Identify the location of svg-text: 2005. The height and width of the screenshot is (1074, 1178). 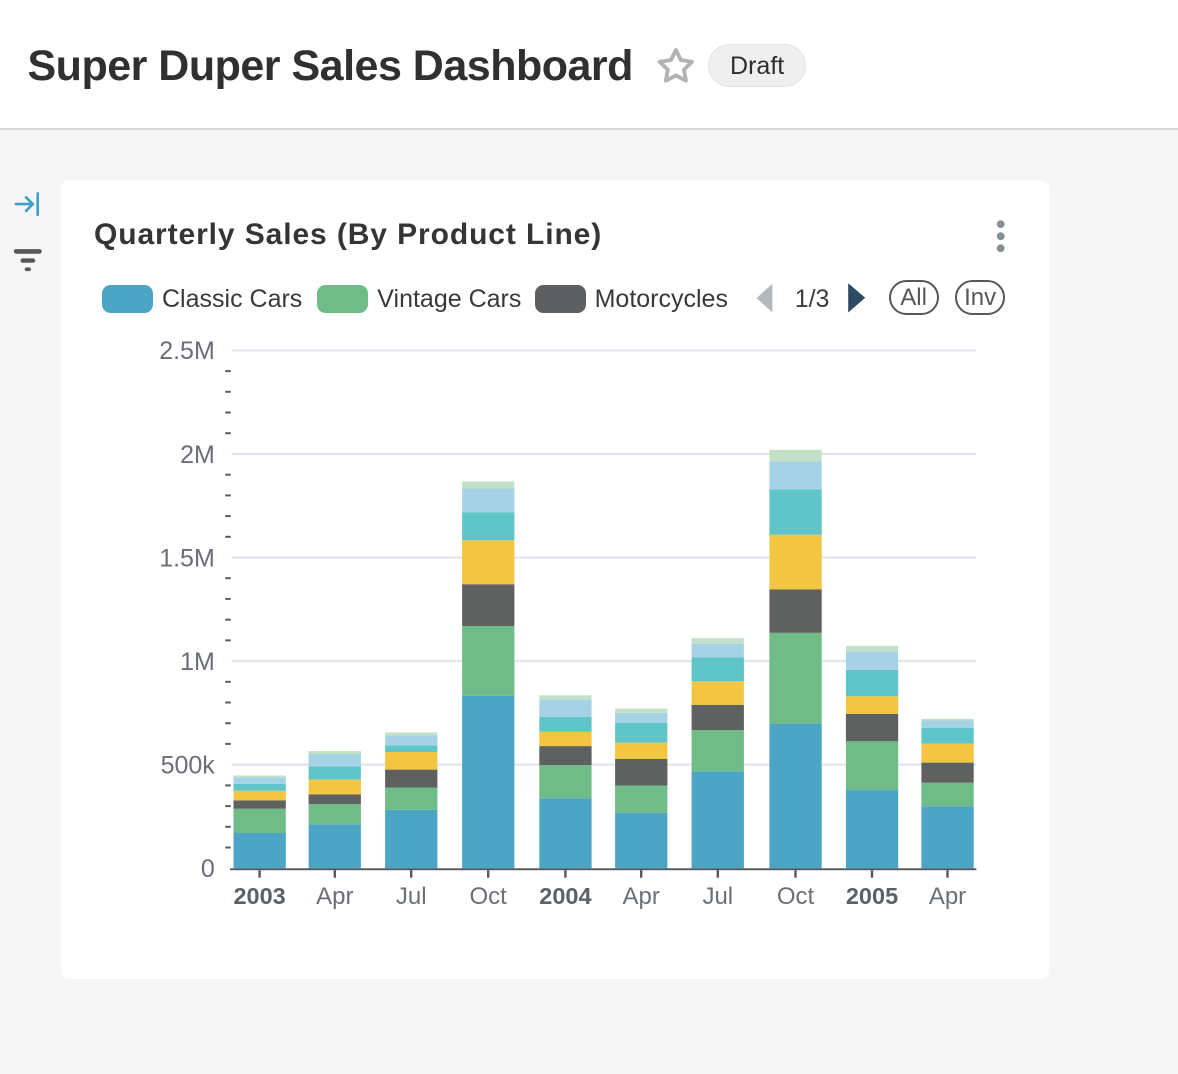
(872, 896).